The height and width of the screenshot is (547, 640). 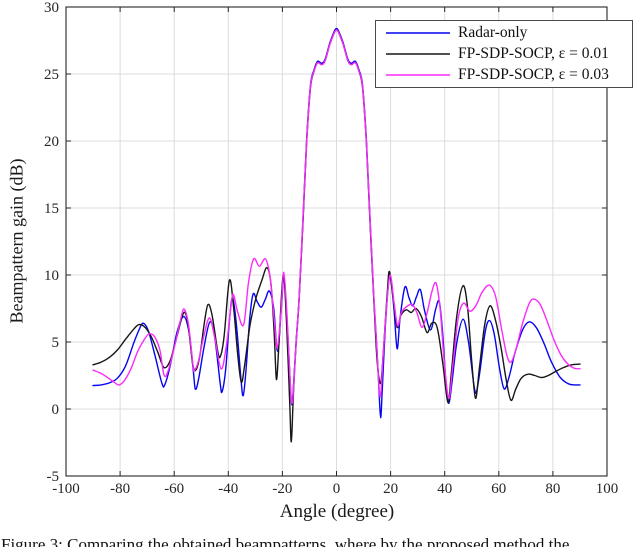 What do you see at coordinates (493, 33) in the screenshot?
I see `legend-label: Radar-only` at bounding box center [493, 33].